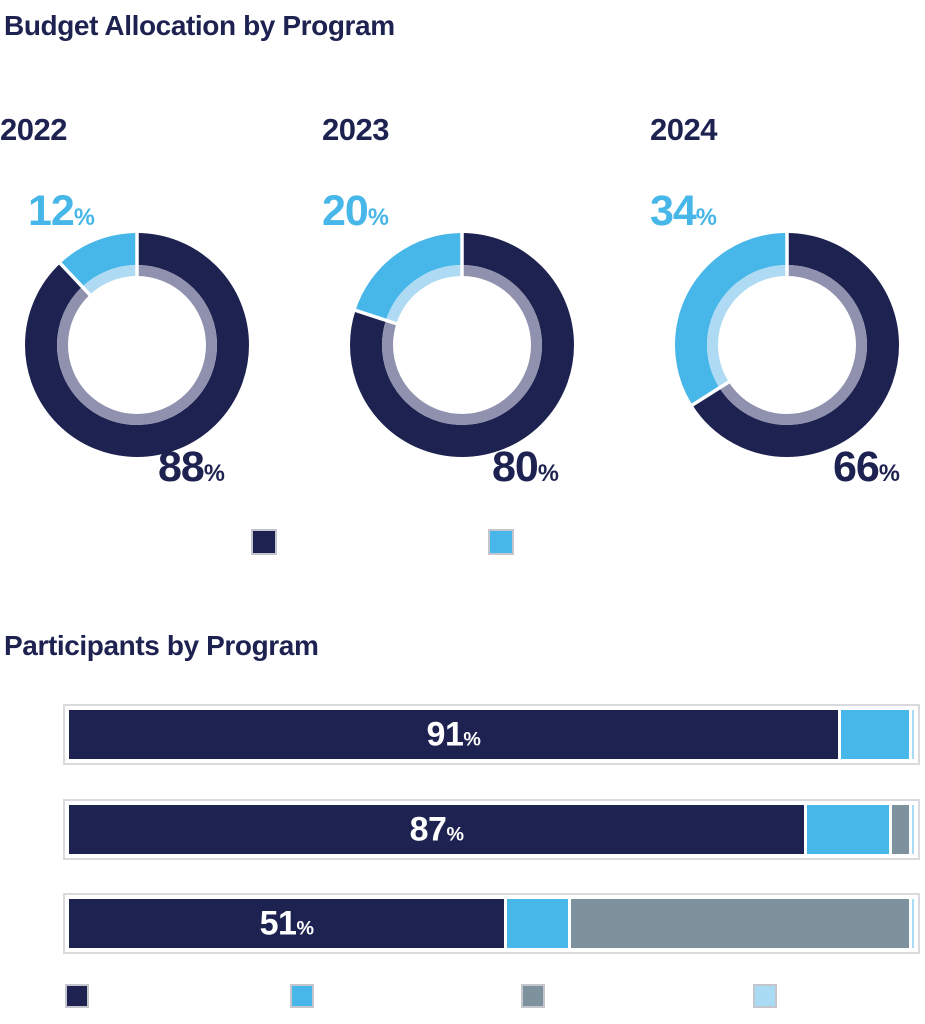  Describe the element at coordinates (515, 467) in the screenshot. I see `navy-percent-value: 80` at that location.